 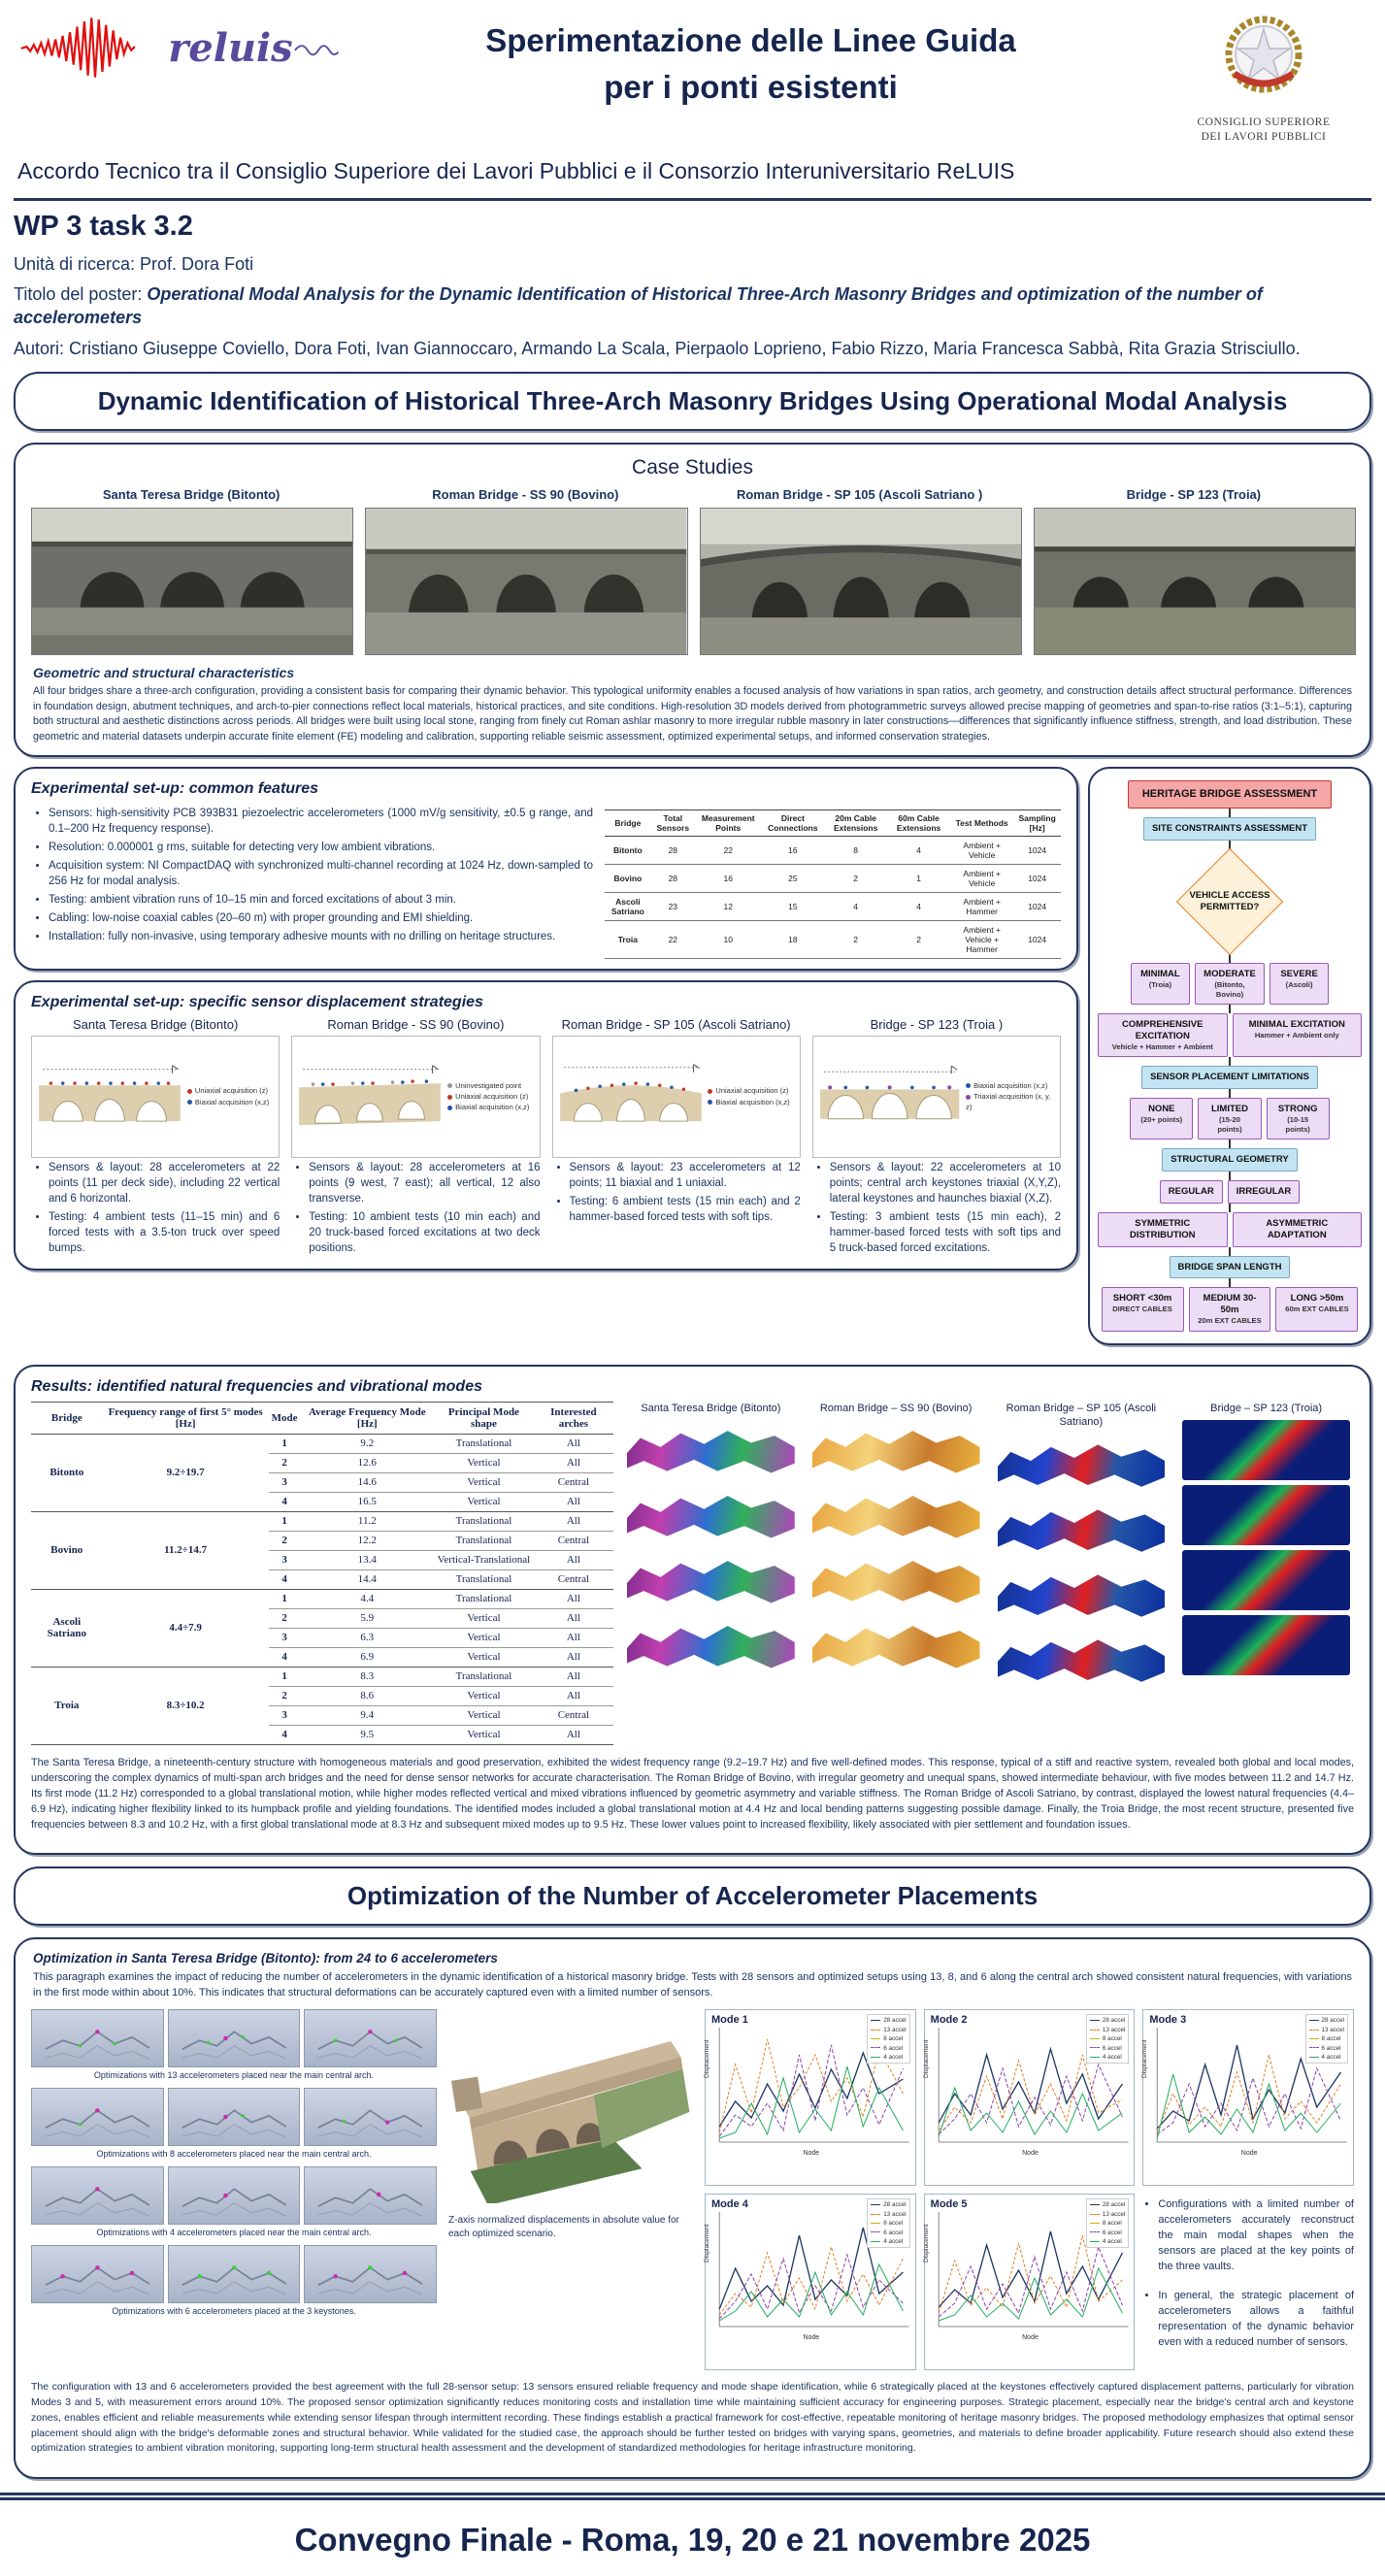 I want to click on research-unit: Unità di ricerca: Prof. Dora Foti, so click(x=134, y=263).